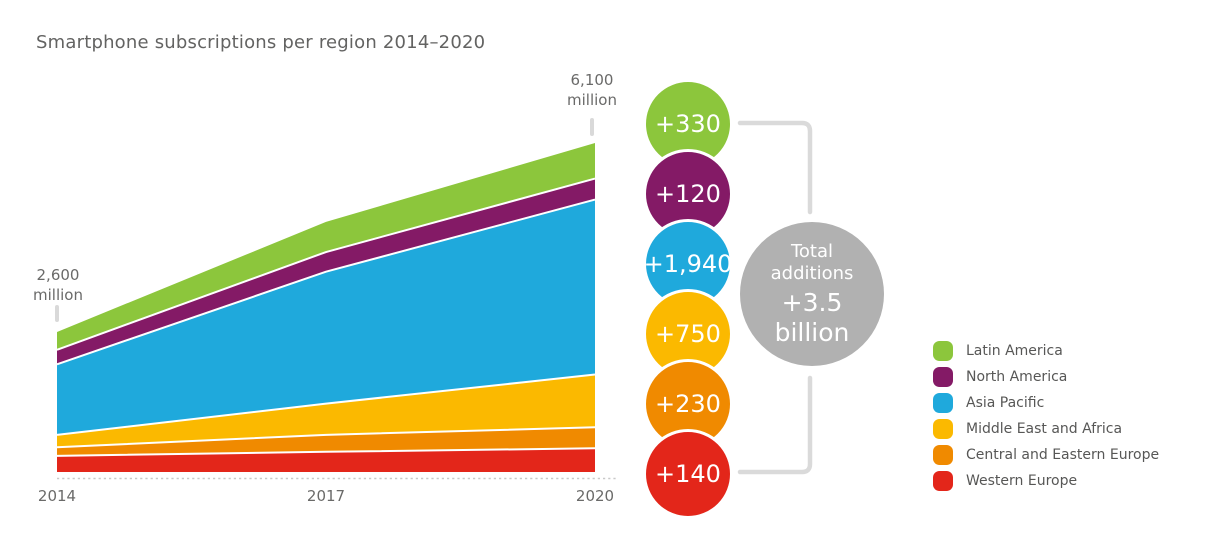 The width and height of the screenshot is (1212, 538). What do you see at coordinates (1014, 351) in the screenshot?
I see `legend-label: Latin America` at bounding box center [1014, 351].